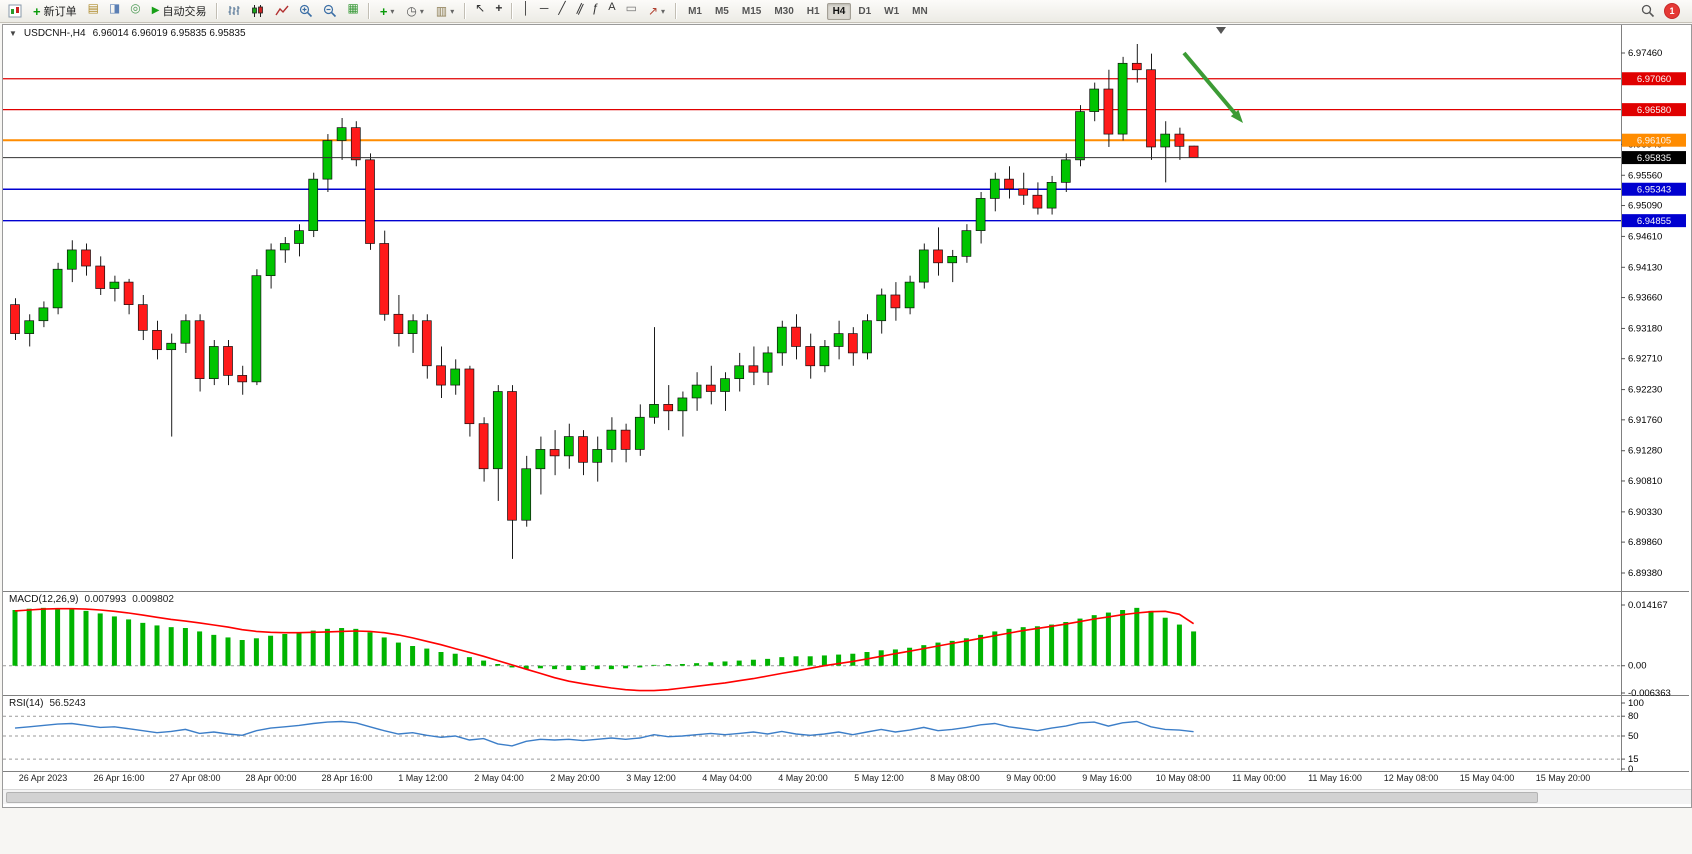 This screenshot has height=854, width=1692. What do you see at coordinates (772, 797) in the screenshot?
I see `scrollbar-thumb` at bounding box center [772, 797].